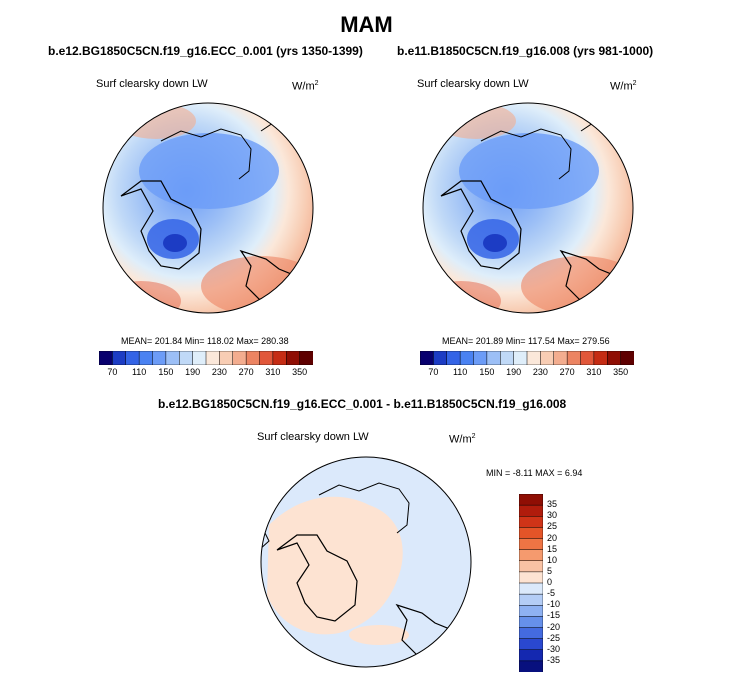 This screenshot has height=679, width=733. What do you see at coordinates (526, 341) in the screenshot?
I see `panel-2-stats: MEAN= 201.89 Min= 117.54 Max= 279.56` at bounding box center [526, 341].